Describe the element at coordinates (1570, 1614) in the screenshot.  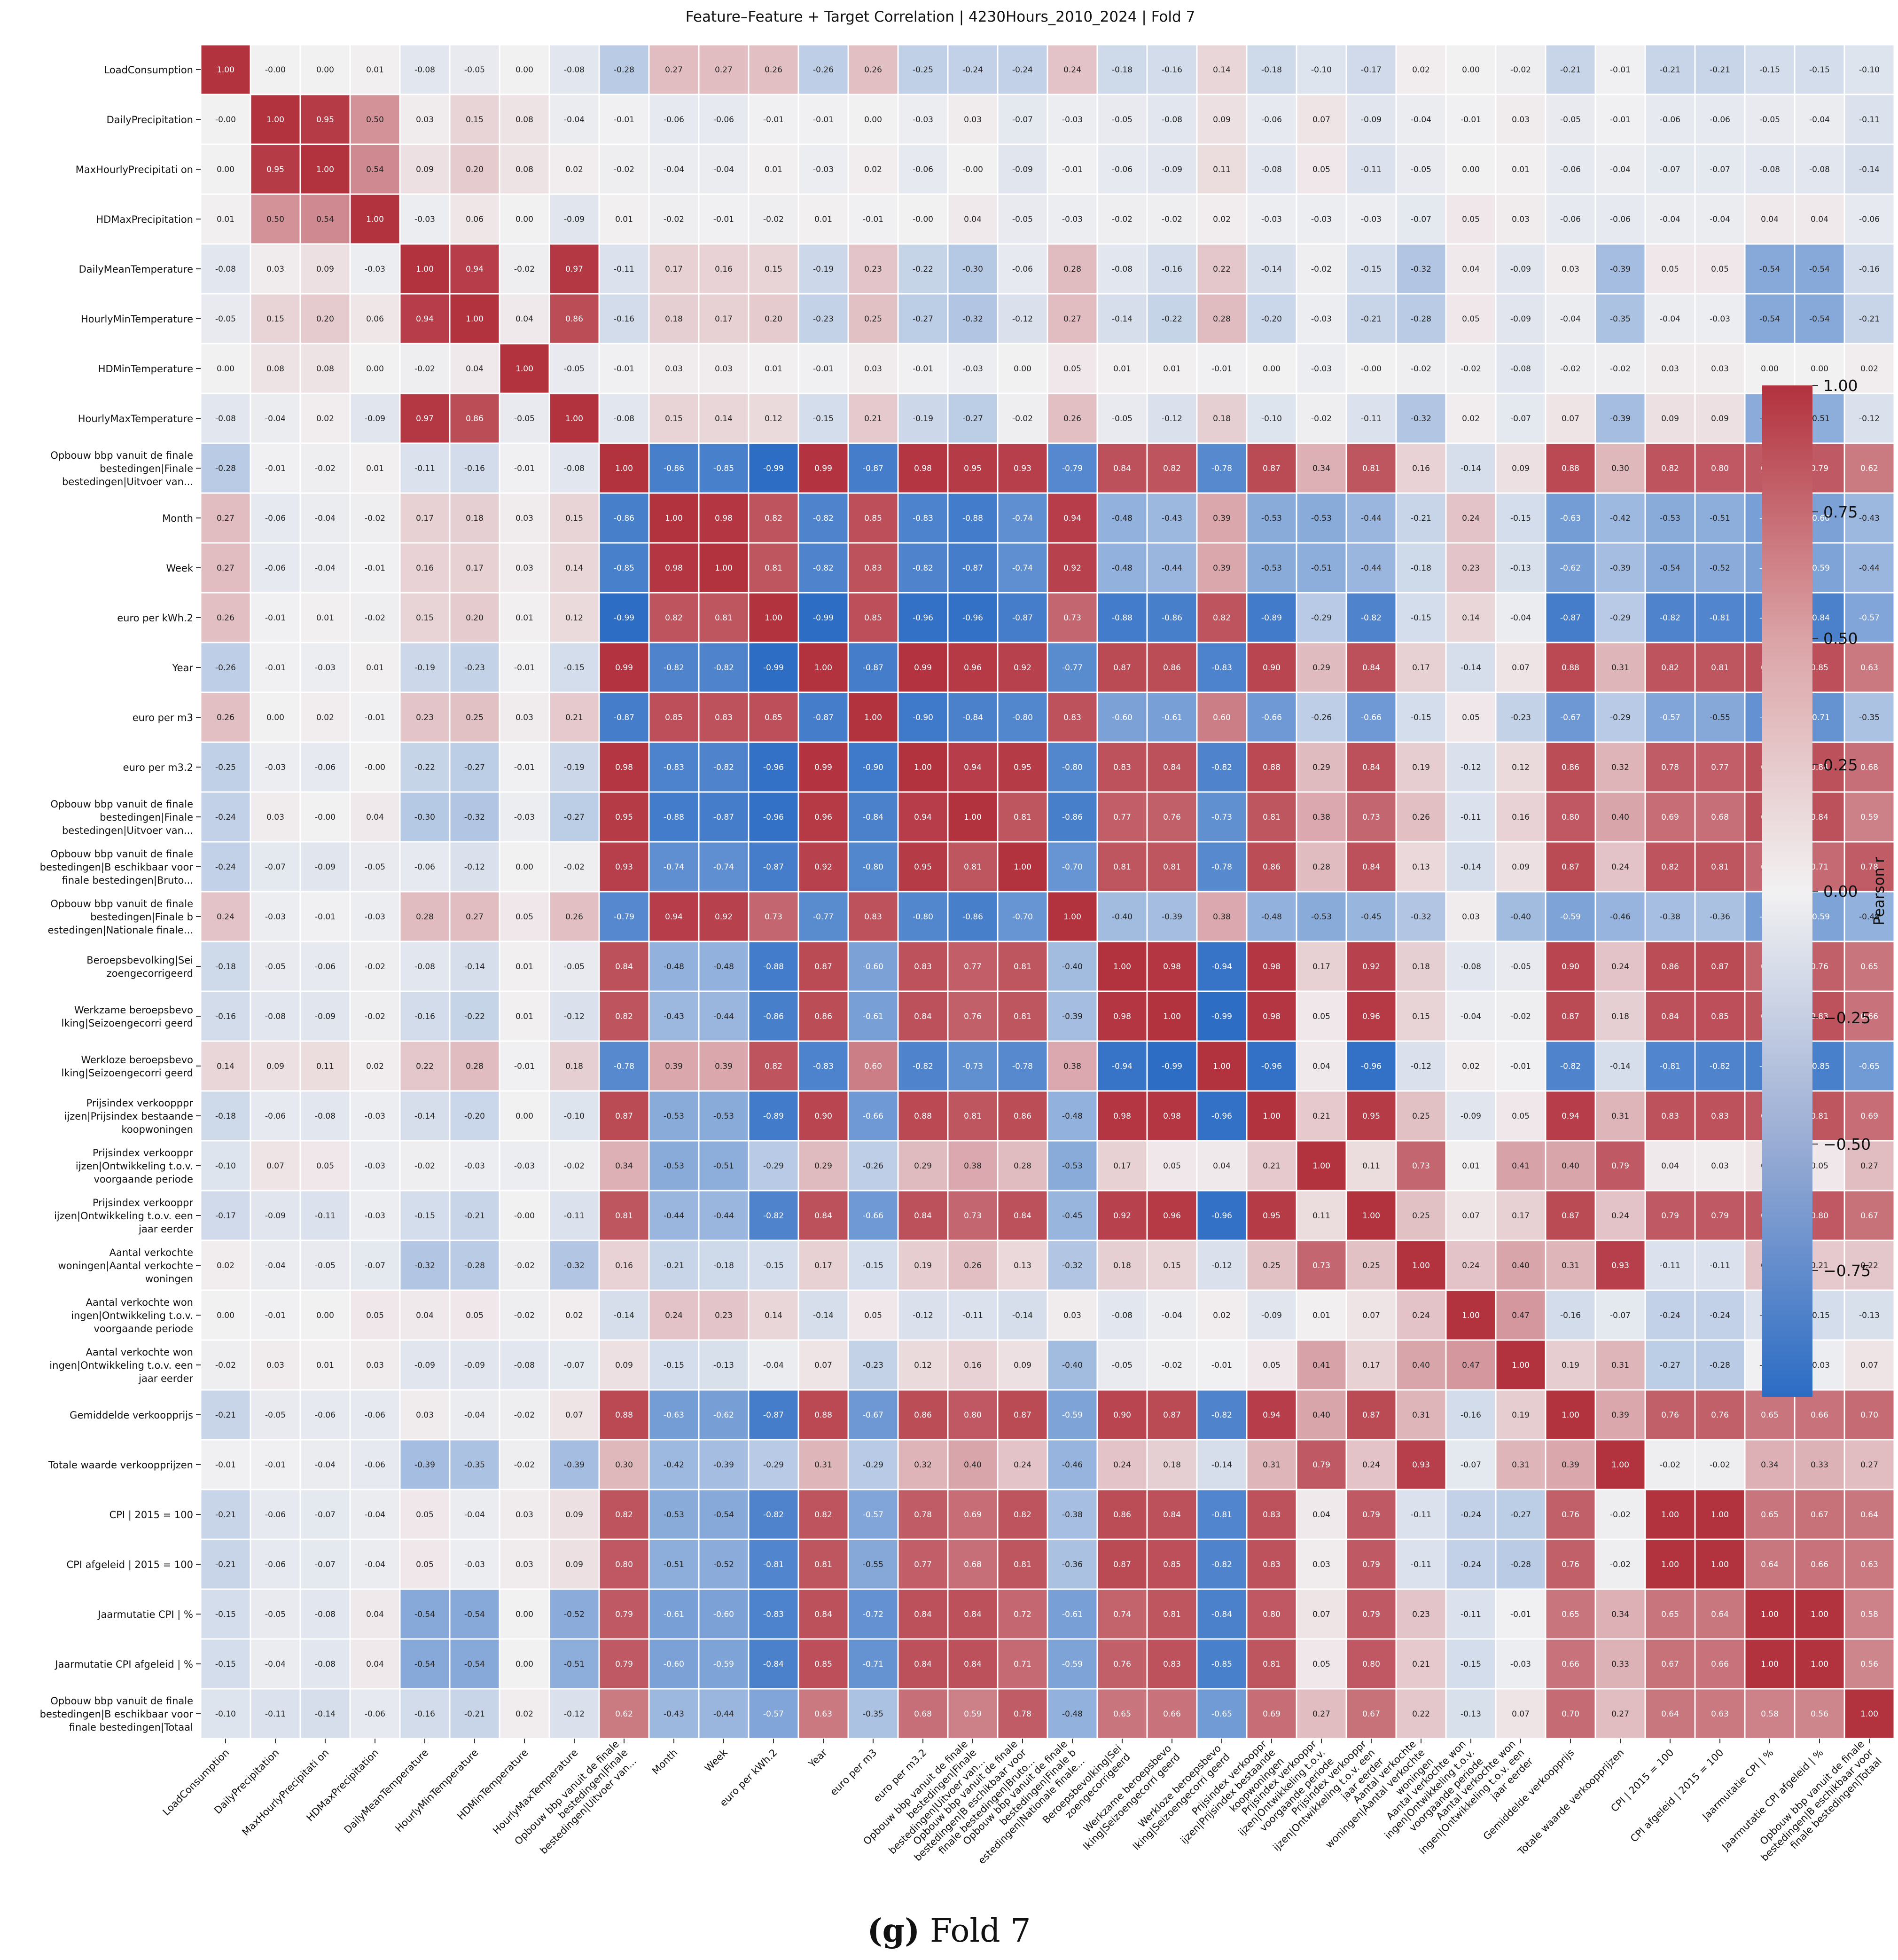
I see `cell-value-label: 0.65` at that location.